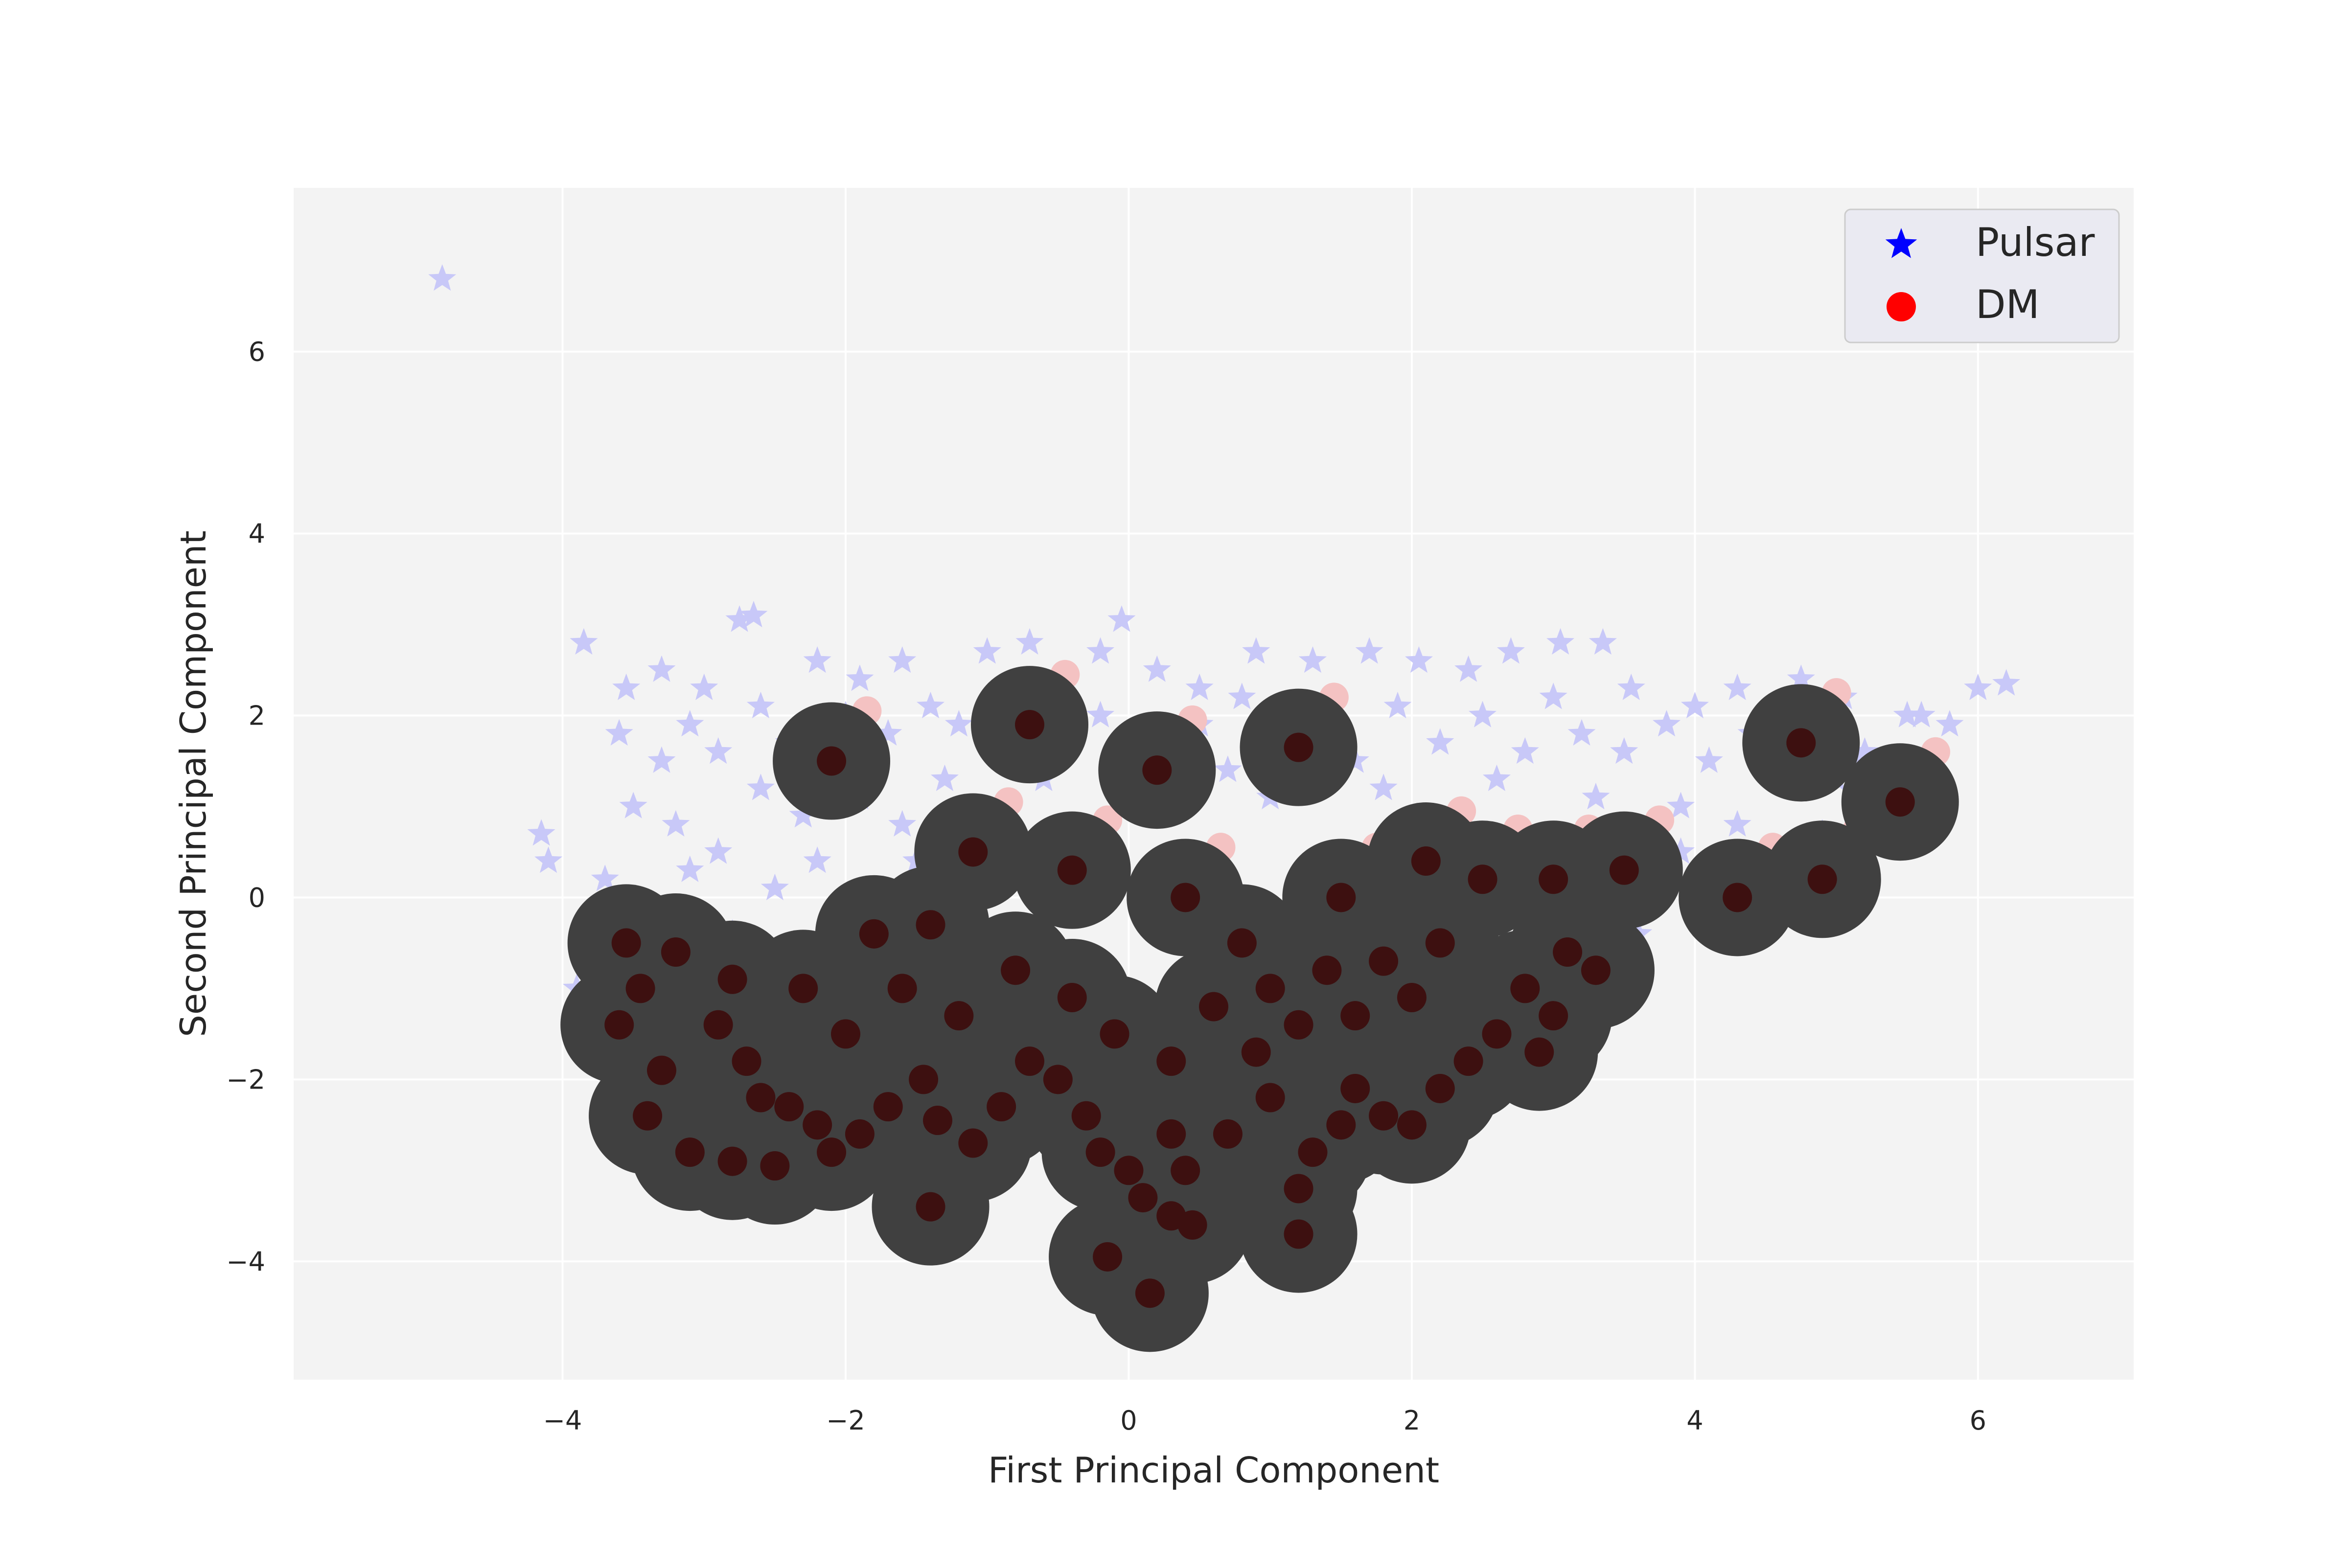 This screenshot has height=1568, width=2349. What do you see at coordinates (562, 1420) in the screenshot?
I see `x-tick-label: −4` at bounding box center [562, 1420].